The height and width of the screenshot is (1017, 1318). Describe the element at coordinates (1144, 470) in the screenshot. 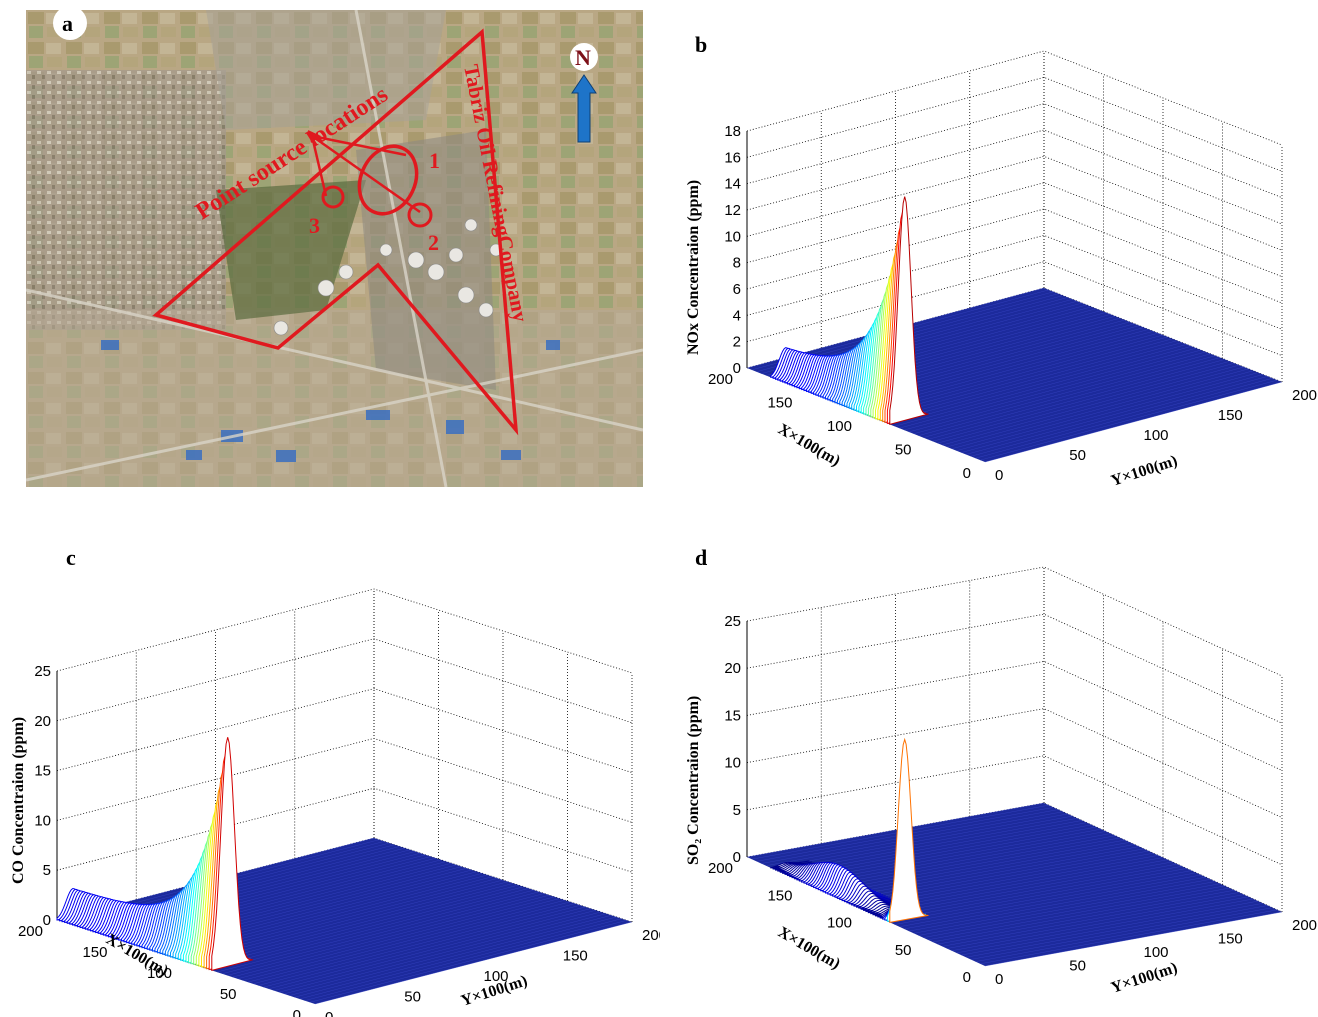

I see `y-axis-label: Y×100(m)` at that location.